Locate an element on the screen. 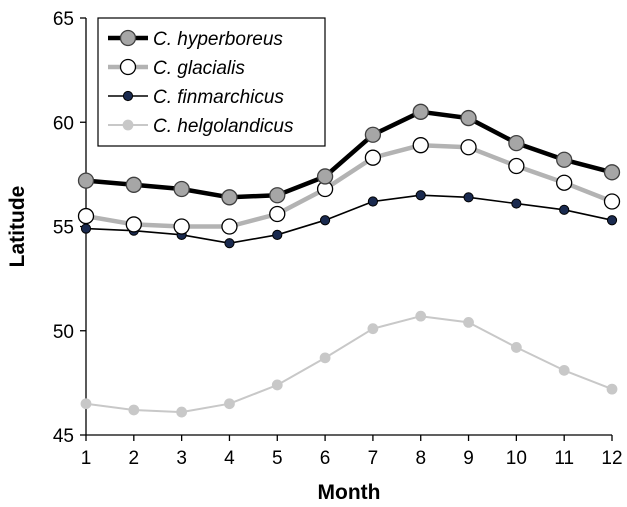  x-tick-label: 8 is located at coordinates (420, 458).